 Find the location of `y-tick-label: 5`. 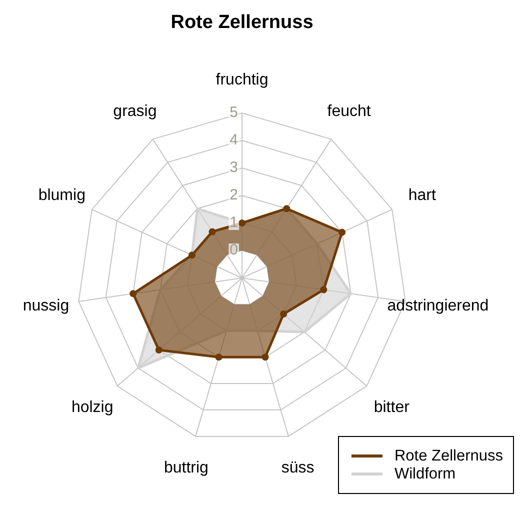

y-tick-label: 5 is located at coordinates (234, 113).